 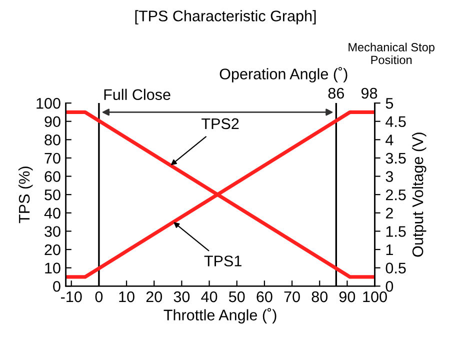 I want to click on y2-tick-label: 0.5, so click(x=396, y=268).